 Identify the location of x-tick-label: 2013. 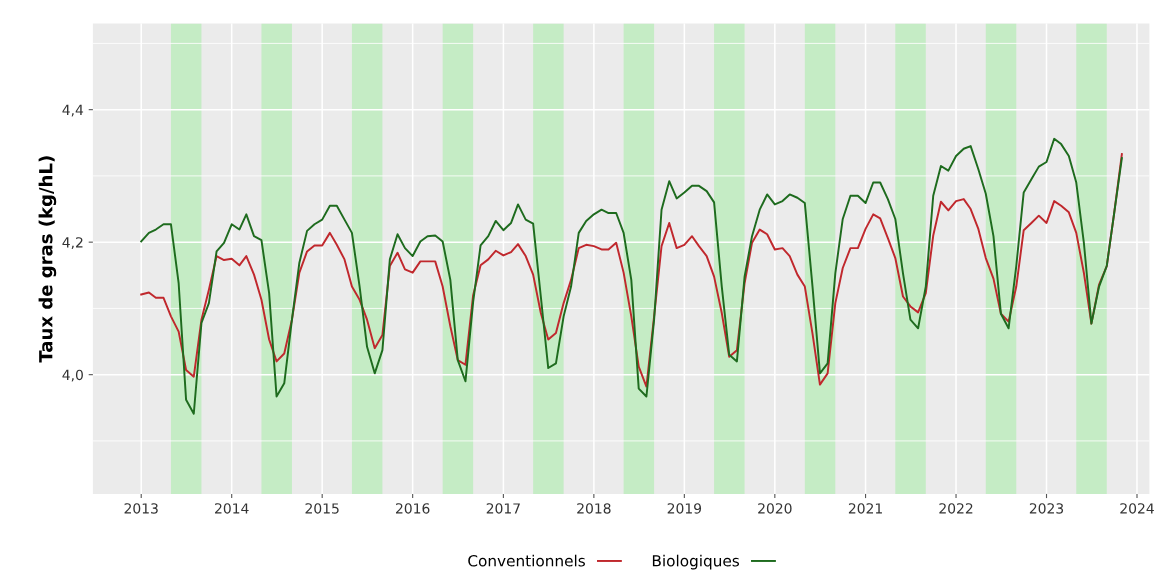
(141, 508).